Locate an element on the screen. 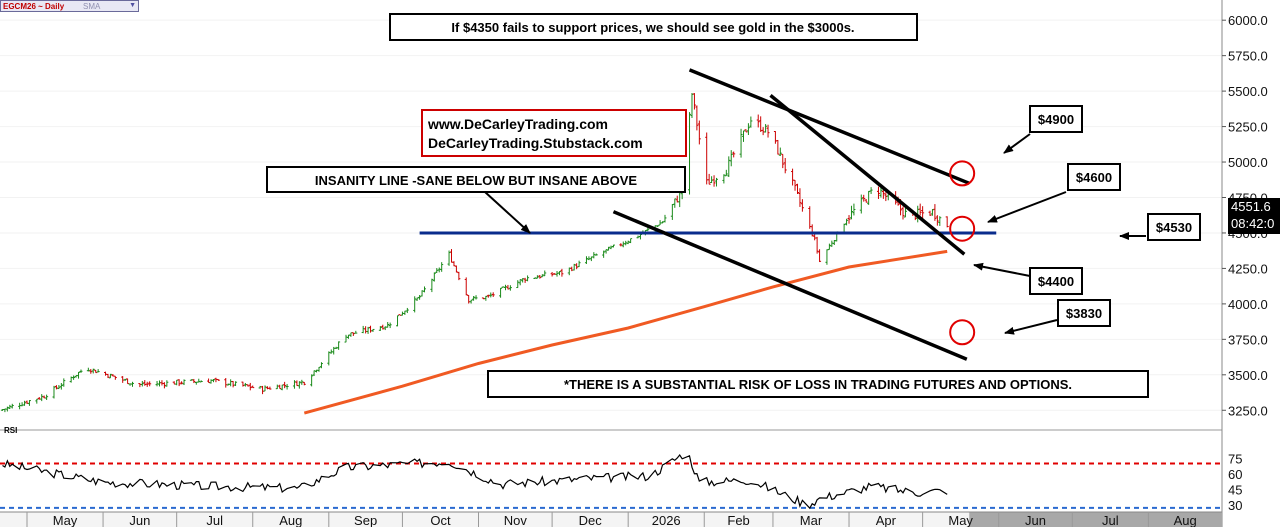 The height and width of the screenshot is (527, 1280). chevron-down-icon: ▼ is located at coordinates (132, 5).